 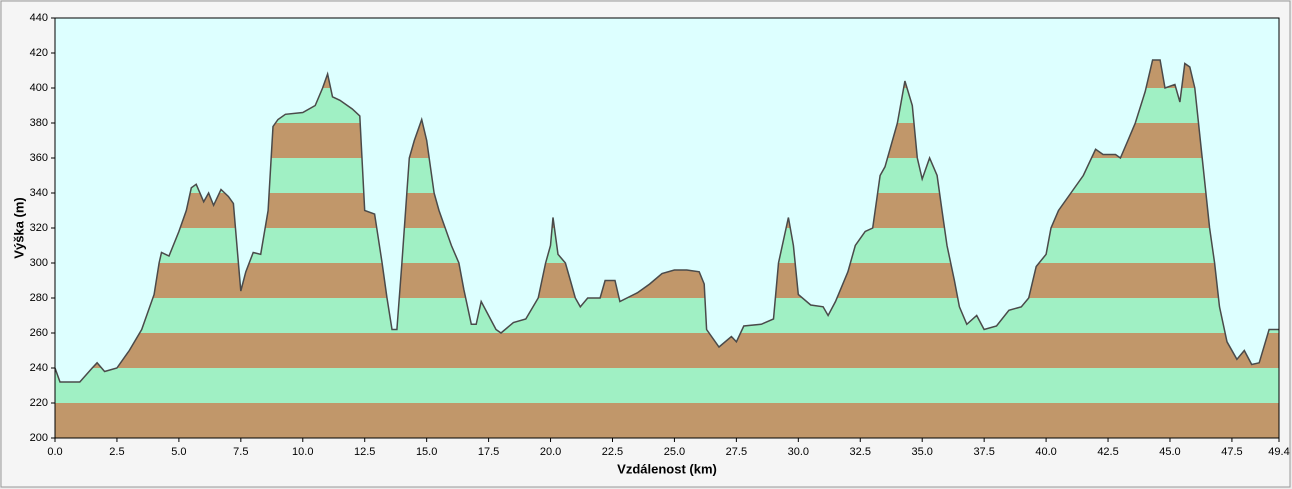 I want to click on x-tick-label: 5.0, so click(x=178, y=452).